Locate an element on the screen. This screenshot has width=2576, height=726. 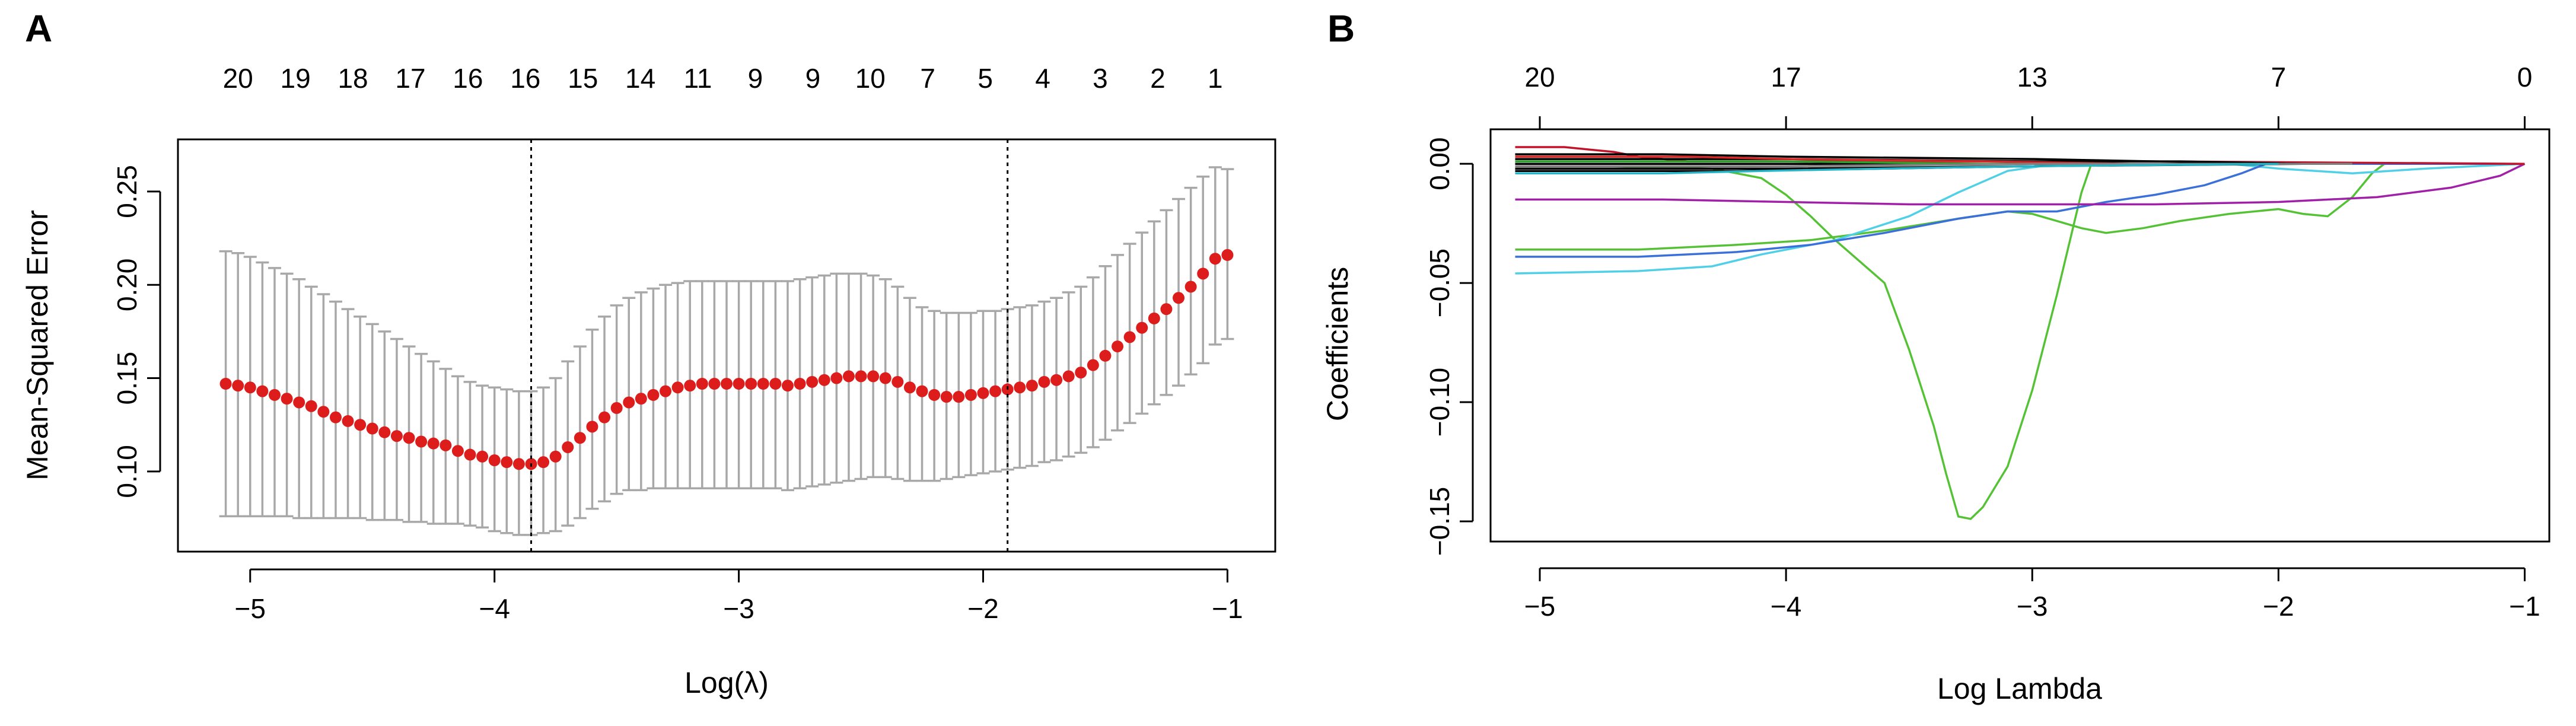
y-tick-label: −0.10 is located at coordinates (1439, 402).